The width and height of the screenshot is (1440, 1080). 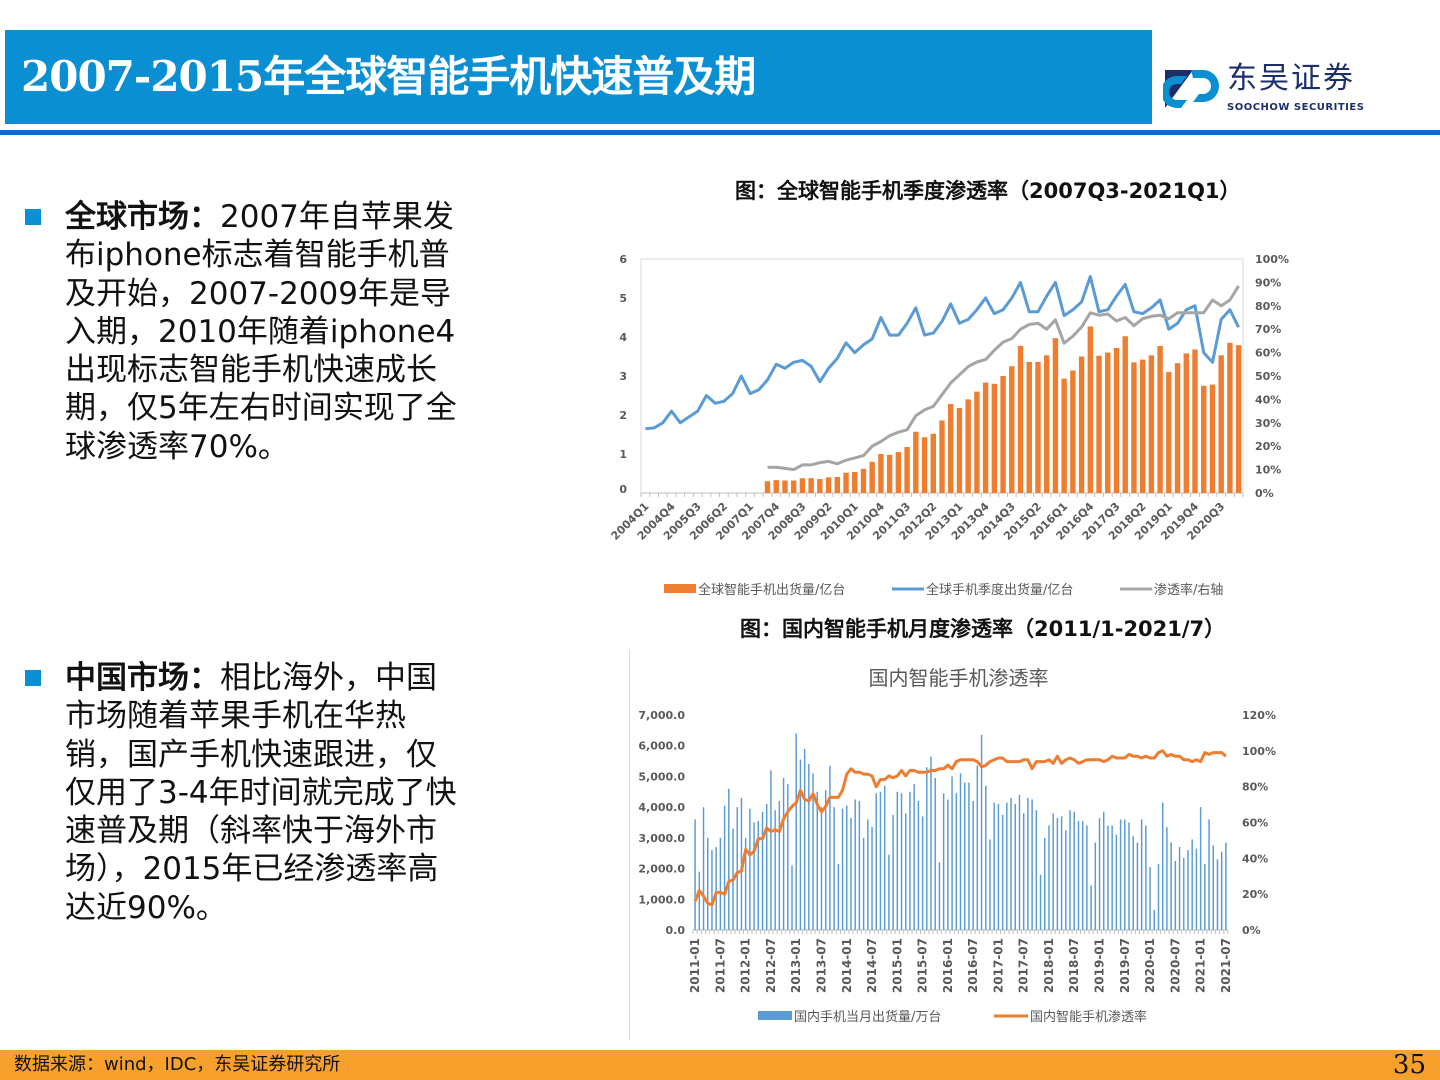 What do you see at coordinates (1268, 306) in the screenshot?
I see `y-right-tick-label: 80%` at bounding box center [1268, 306].